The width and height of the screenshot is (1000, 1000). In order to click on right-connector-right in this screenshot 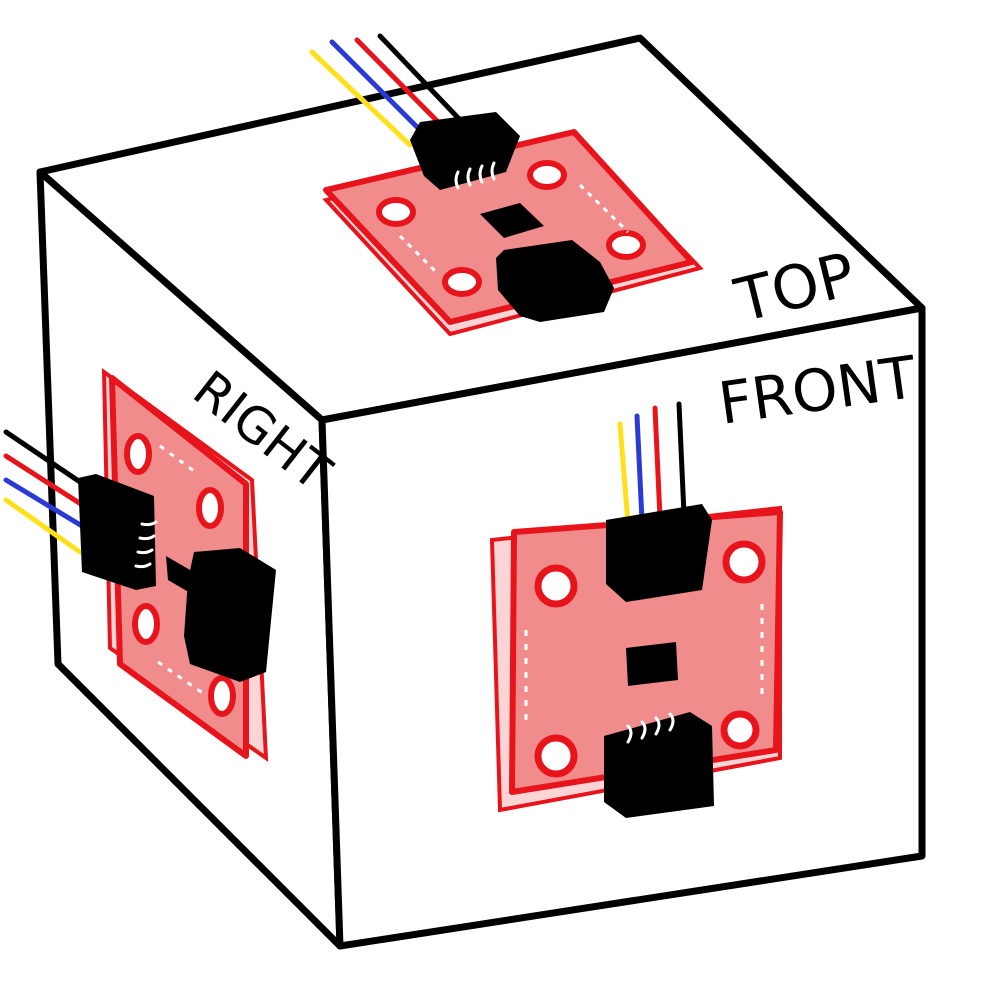, I will do `click(230, 615)`.